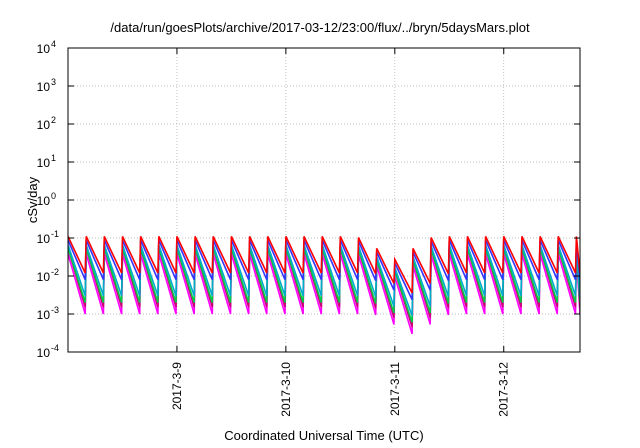 Image resolution: width=640 pixels, height=448 pixels. Describe the element at coordinates (395, 389) in the screenshot. I see `x-tick-label: 2017-3-11` at that location.